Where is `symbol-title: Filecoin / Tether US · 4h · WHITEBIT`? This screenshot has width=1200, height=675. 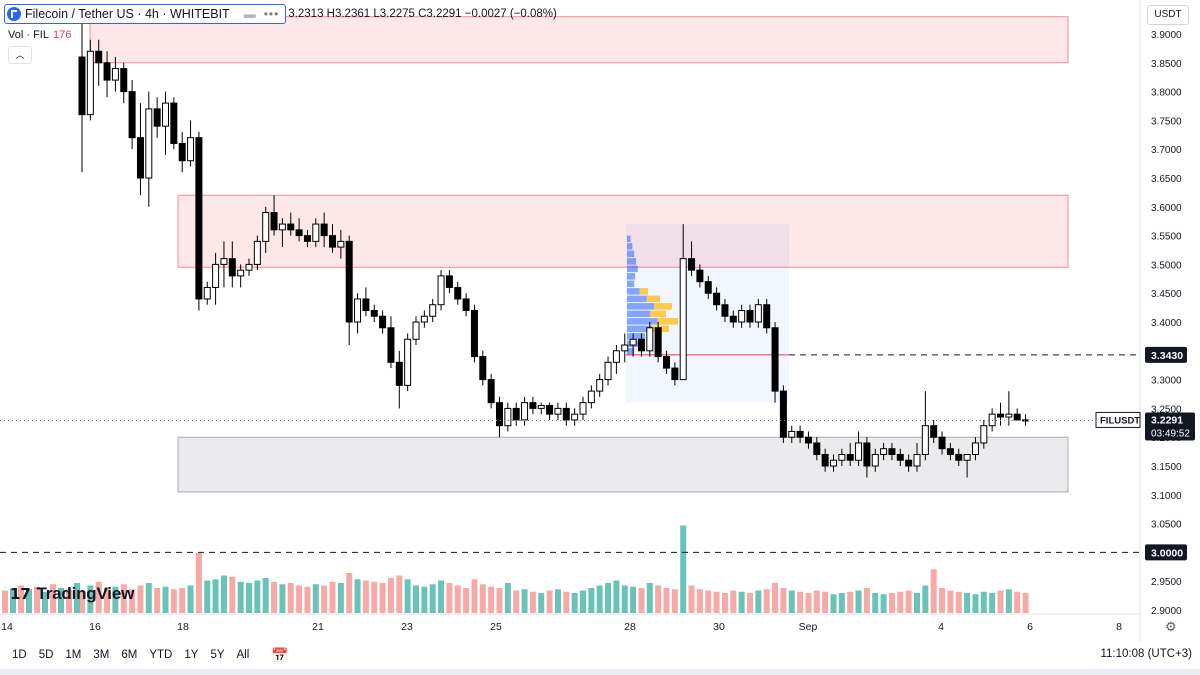 symbol-title: Filecoin / Tether US · 4h · WHITEBIT is located at coordinates (127, 14).